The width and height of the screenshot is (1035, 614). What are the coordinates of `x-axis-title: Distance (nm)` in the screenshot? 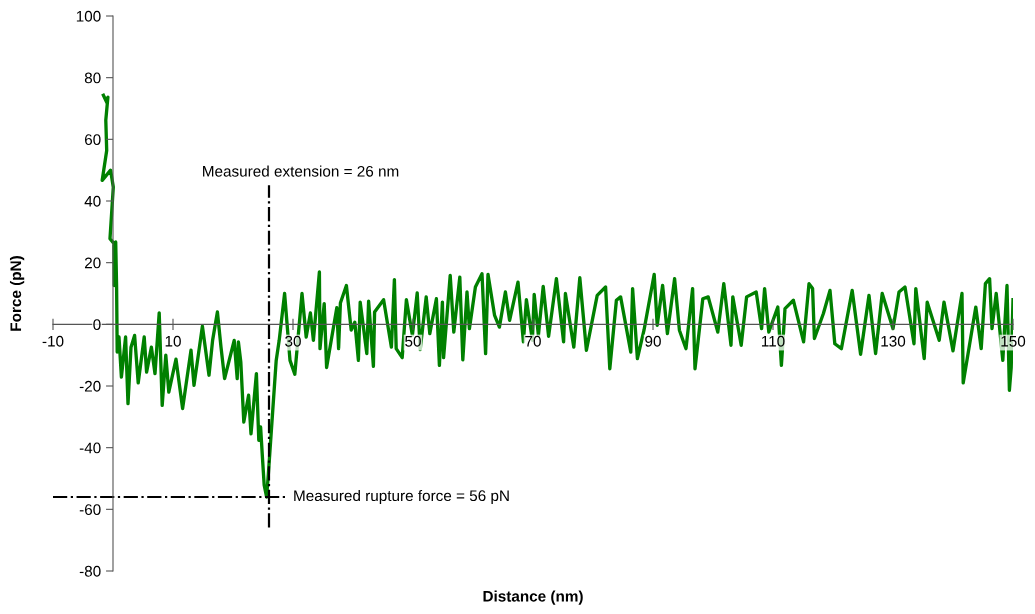 It's located at (533, 597).